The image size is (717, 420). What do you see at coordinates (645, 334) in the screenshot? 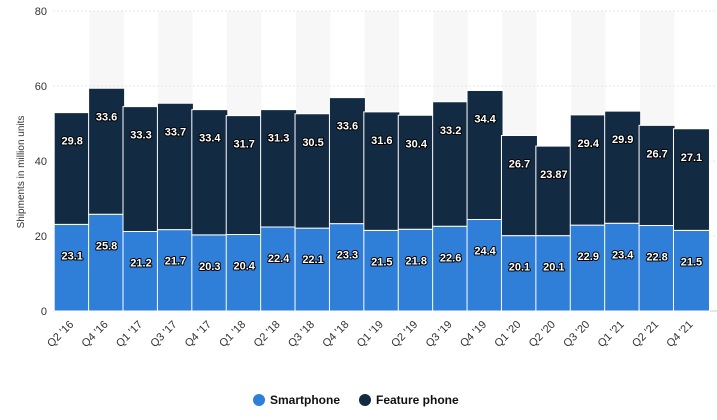
I see `x-tick-label: Q2 '21` at bounding box center [645, 334].